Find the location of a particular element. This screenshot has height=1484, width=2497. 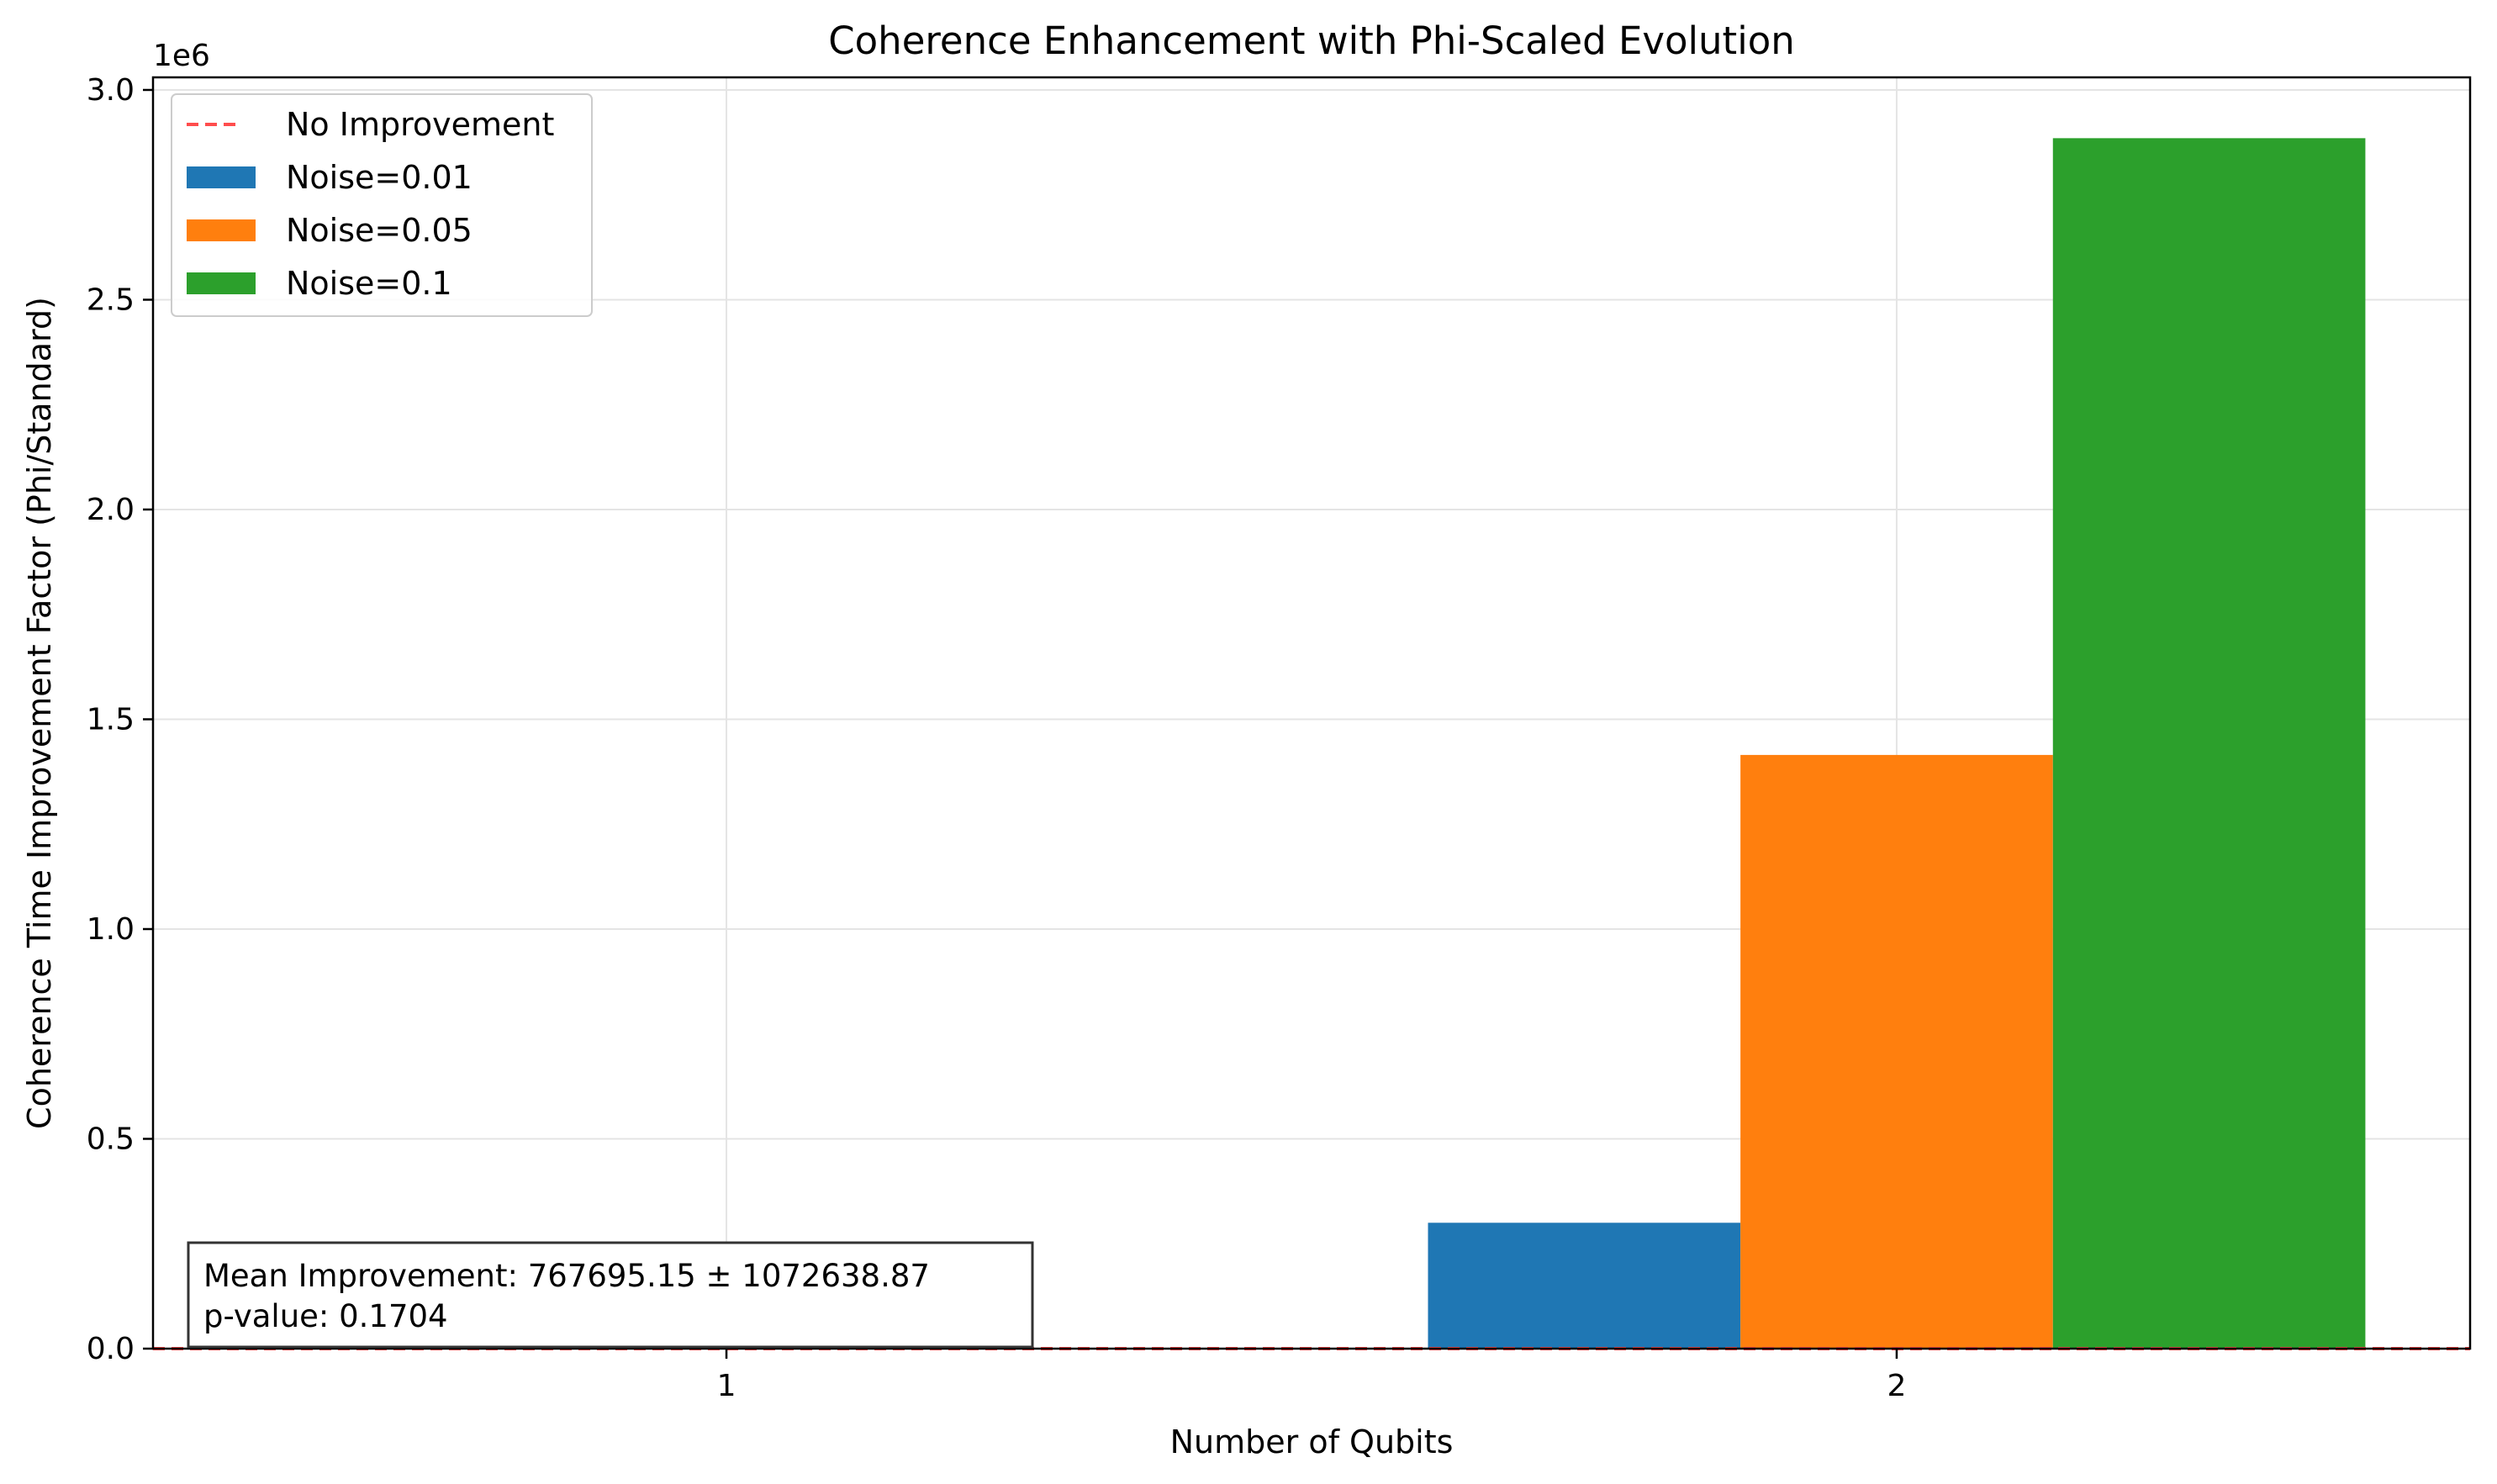

y-tick-label-3: 1.5 is located at coordinates (111, 719).